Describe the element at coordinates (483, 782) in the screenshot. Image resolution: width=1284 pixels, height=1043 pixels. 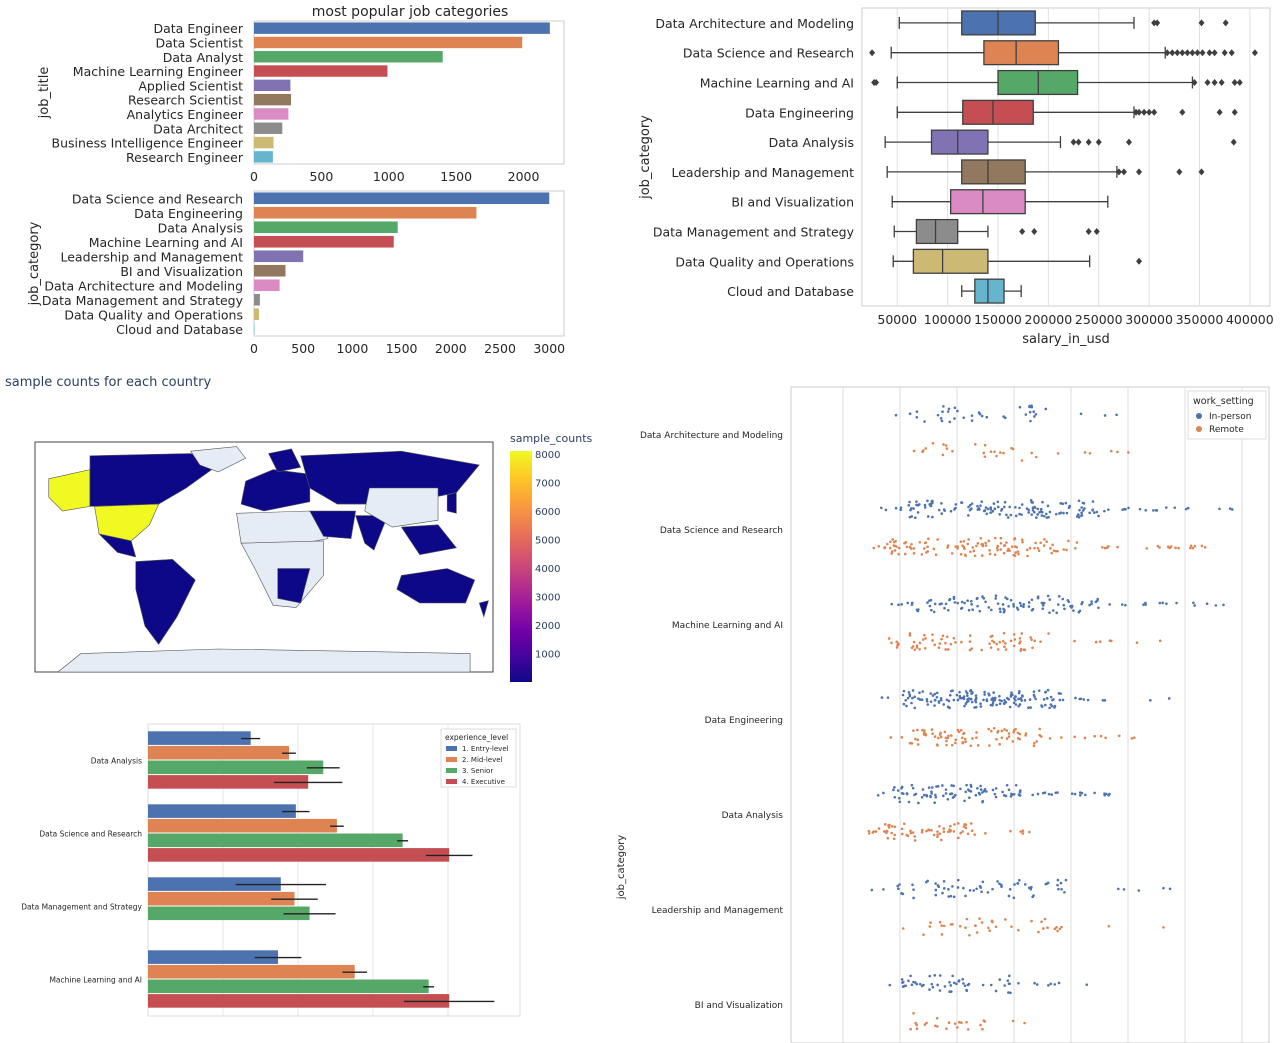
I see `legend-label: 4. Executive` at that location.